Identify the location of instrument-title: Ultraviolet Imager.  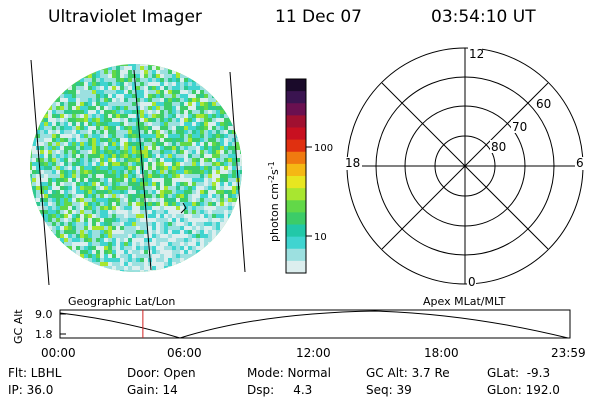
(125, 17).